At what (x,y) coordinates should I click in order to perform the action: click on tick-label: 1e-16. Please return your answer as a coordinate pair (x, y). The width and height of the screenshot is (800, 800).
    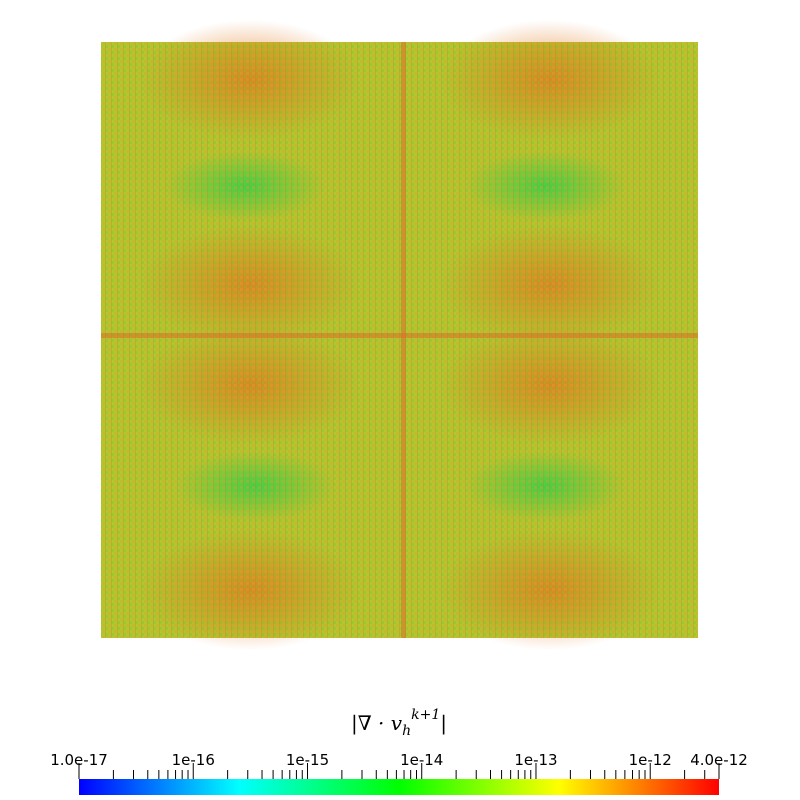
    Looking at the image, I should click on (193, 760).